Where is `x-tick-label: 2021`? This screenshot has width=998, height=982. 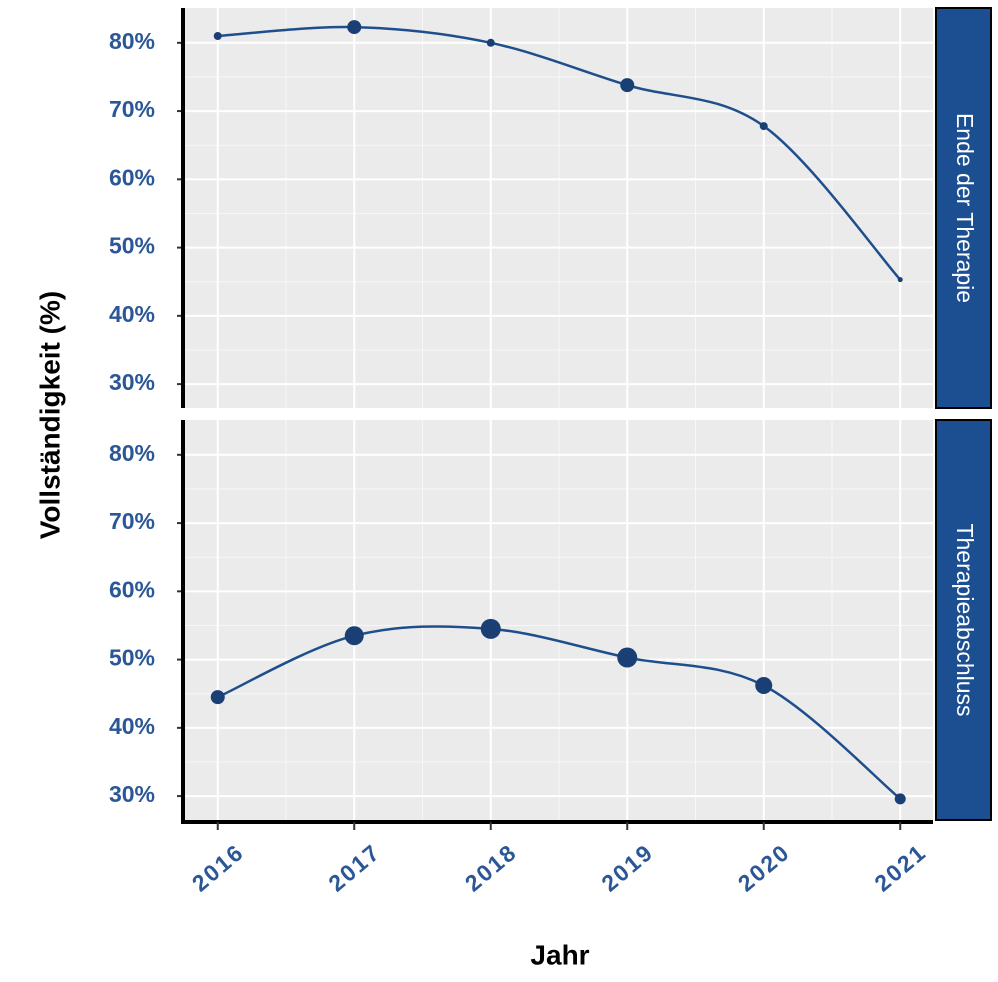 x-tick-label: 2021 is located at coordinates (900, 868).